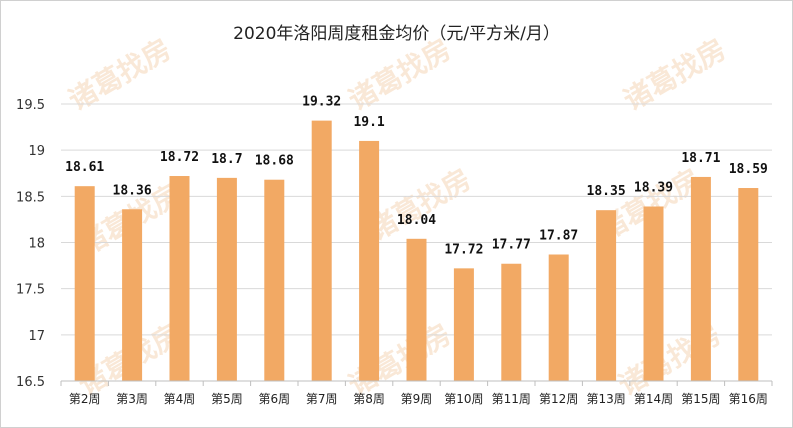 Image resolution: width=793 pixels, height=428 pixels. Describe the element at coordinates (226, 159) in the screenshot. I see `data-label: 18.7` at that location.